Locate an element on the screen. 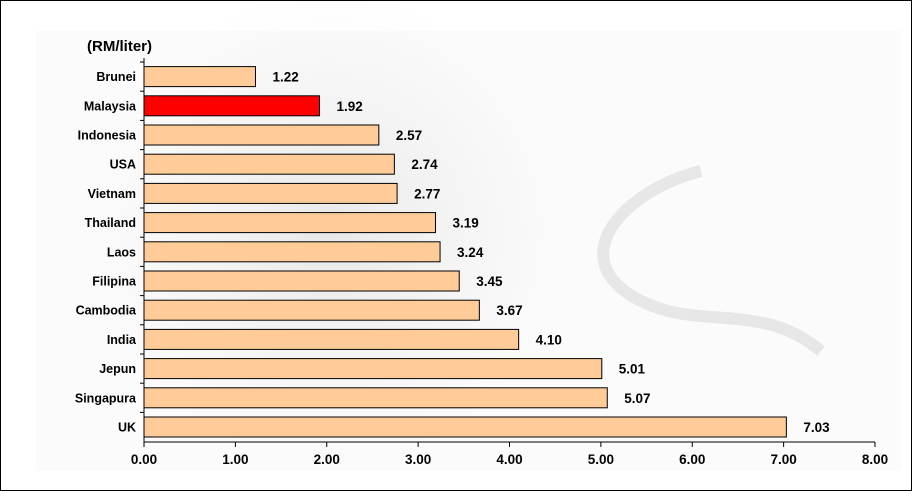 The width and height of the screenshot is (912, 491). bar-laos is located at coordinates (292, 252).